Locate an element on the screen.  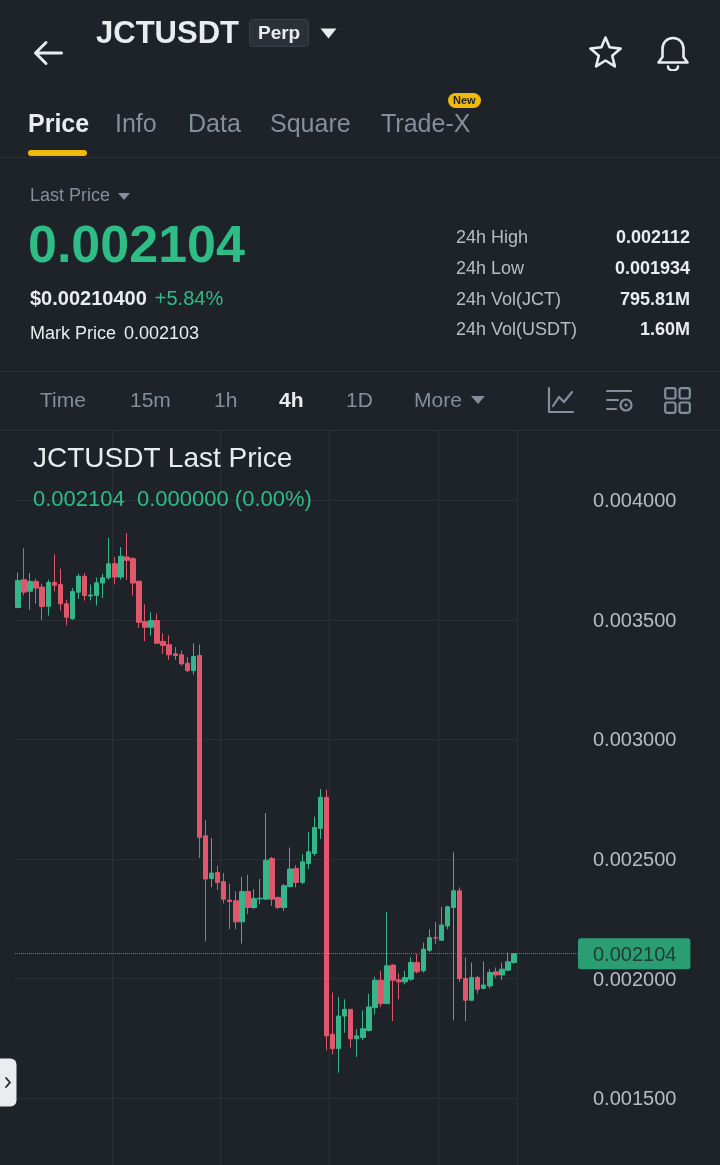
y-tick-label: 0.004000 is located at coordinates (635, 500).